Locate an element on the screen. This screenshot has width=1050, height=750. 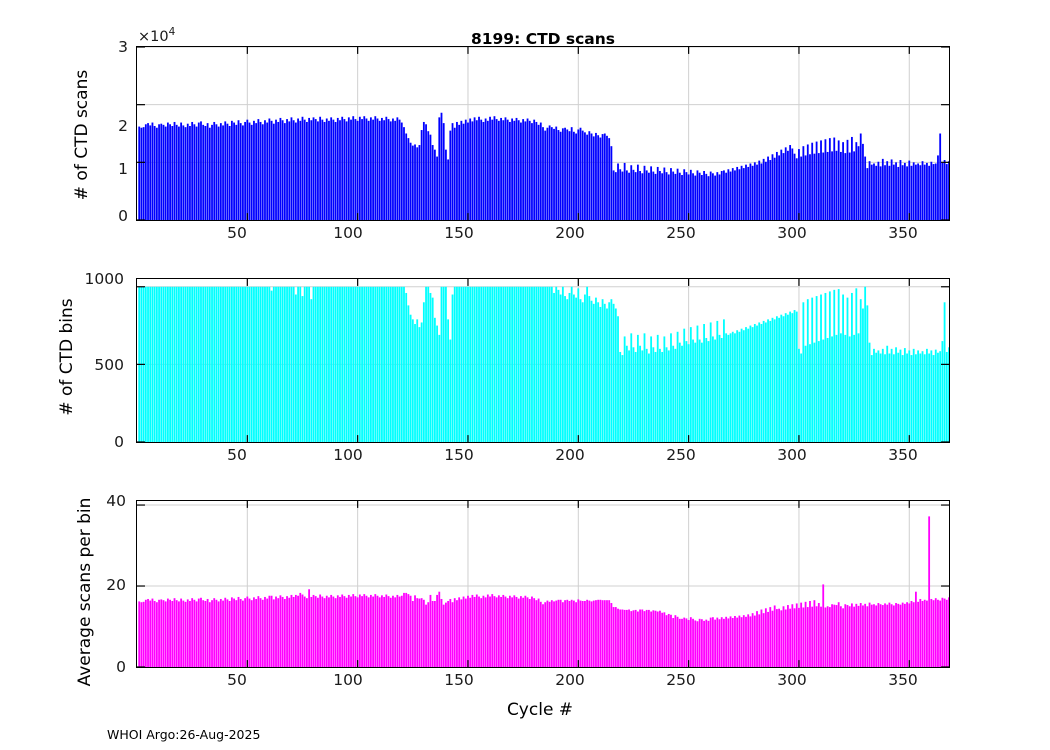
ytick-avg-40: 40 is located at coordinates (116, 501).